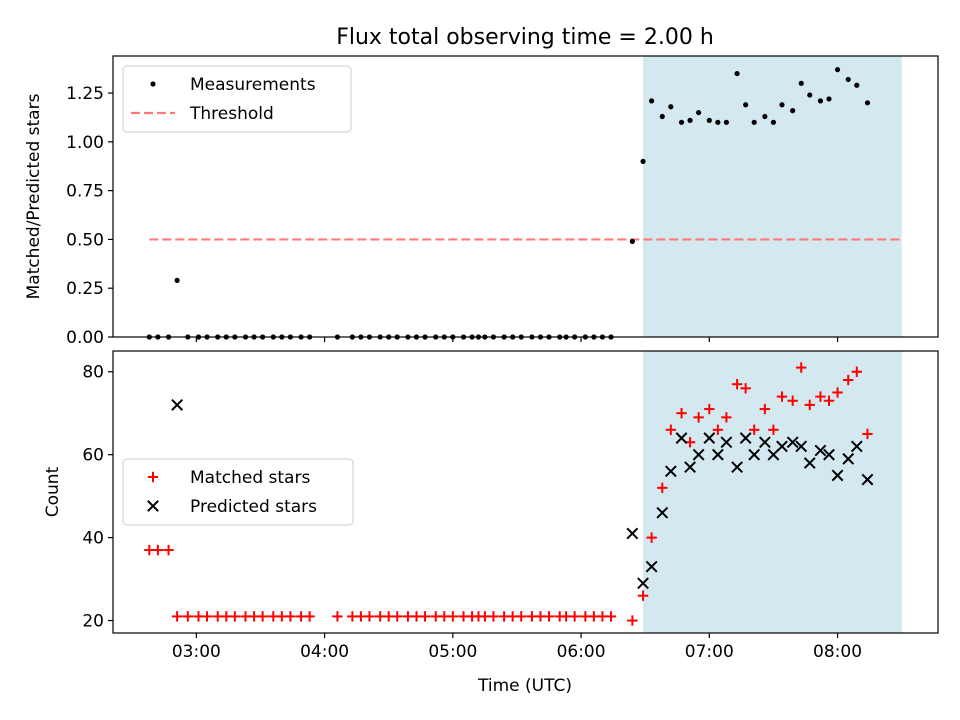 The height and width of the screenshot is (720, 960). Describe the element at coordinates (85, 192) in the screenshot. I see `y-tick-label: 0.75` at that location.